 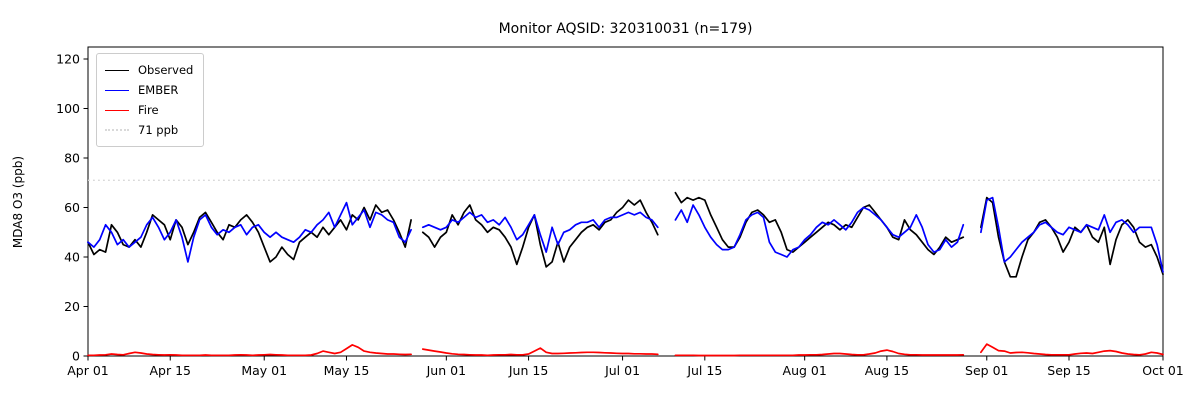 What do you see at coordinates (158, 130) in the screenshot?
I see `legend-label: 71 ppb` at bounding box center [158, 130].